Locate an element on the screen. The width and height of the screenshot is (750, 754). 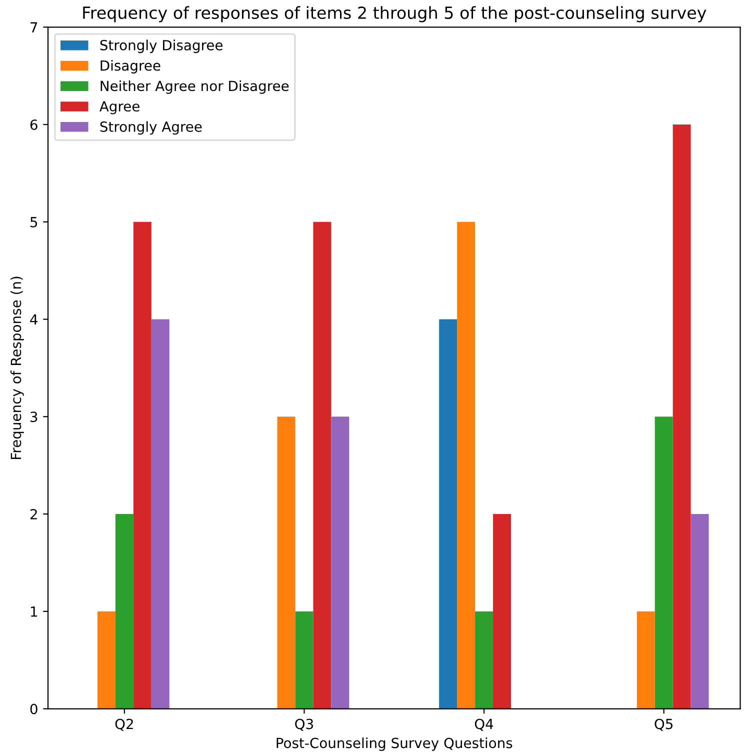
y-tick-label: 0 is located at coordinates (34, 709).